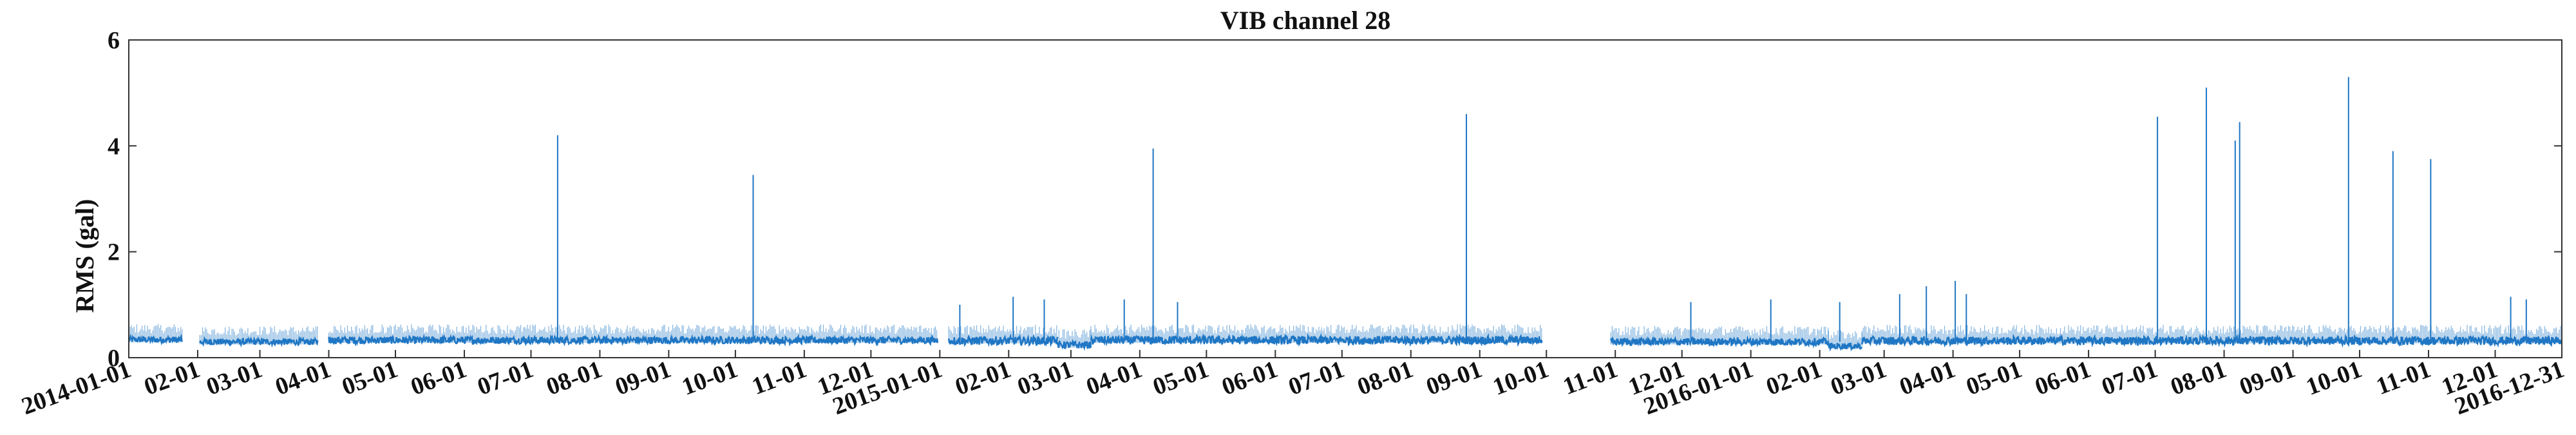  Describe the element at coordinates (2130, 378) in the screenshot. I see `x-tick-label-30: 07-01` at that location.